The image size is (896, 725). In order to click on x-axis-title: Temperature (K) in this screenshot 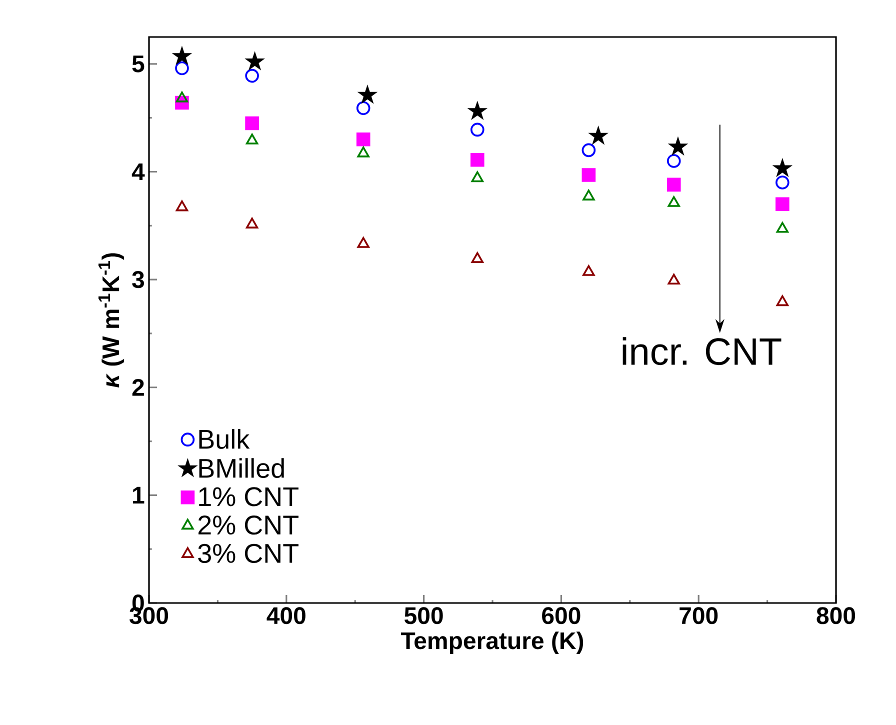, I will do `click(492, 643)`.